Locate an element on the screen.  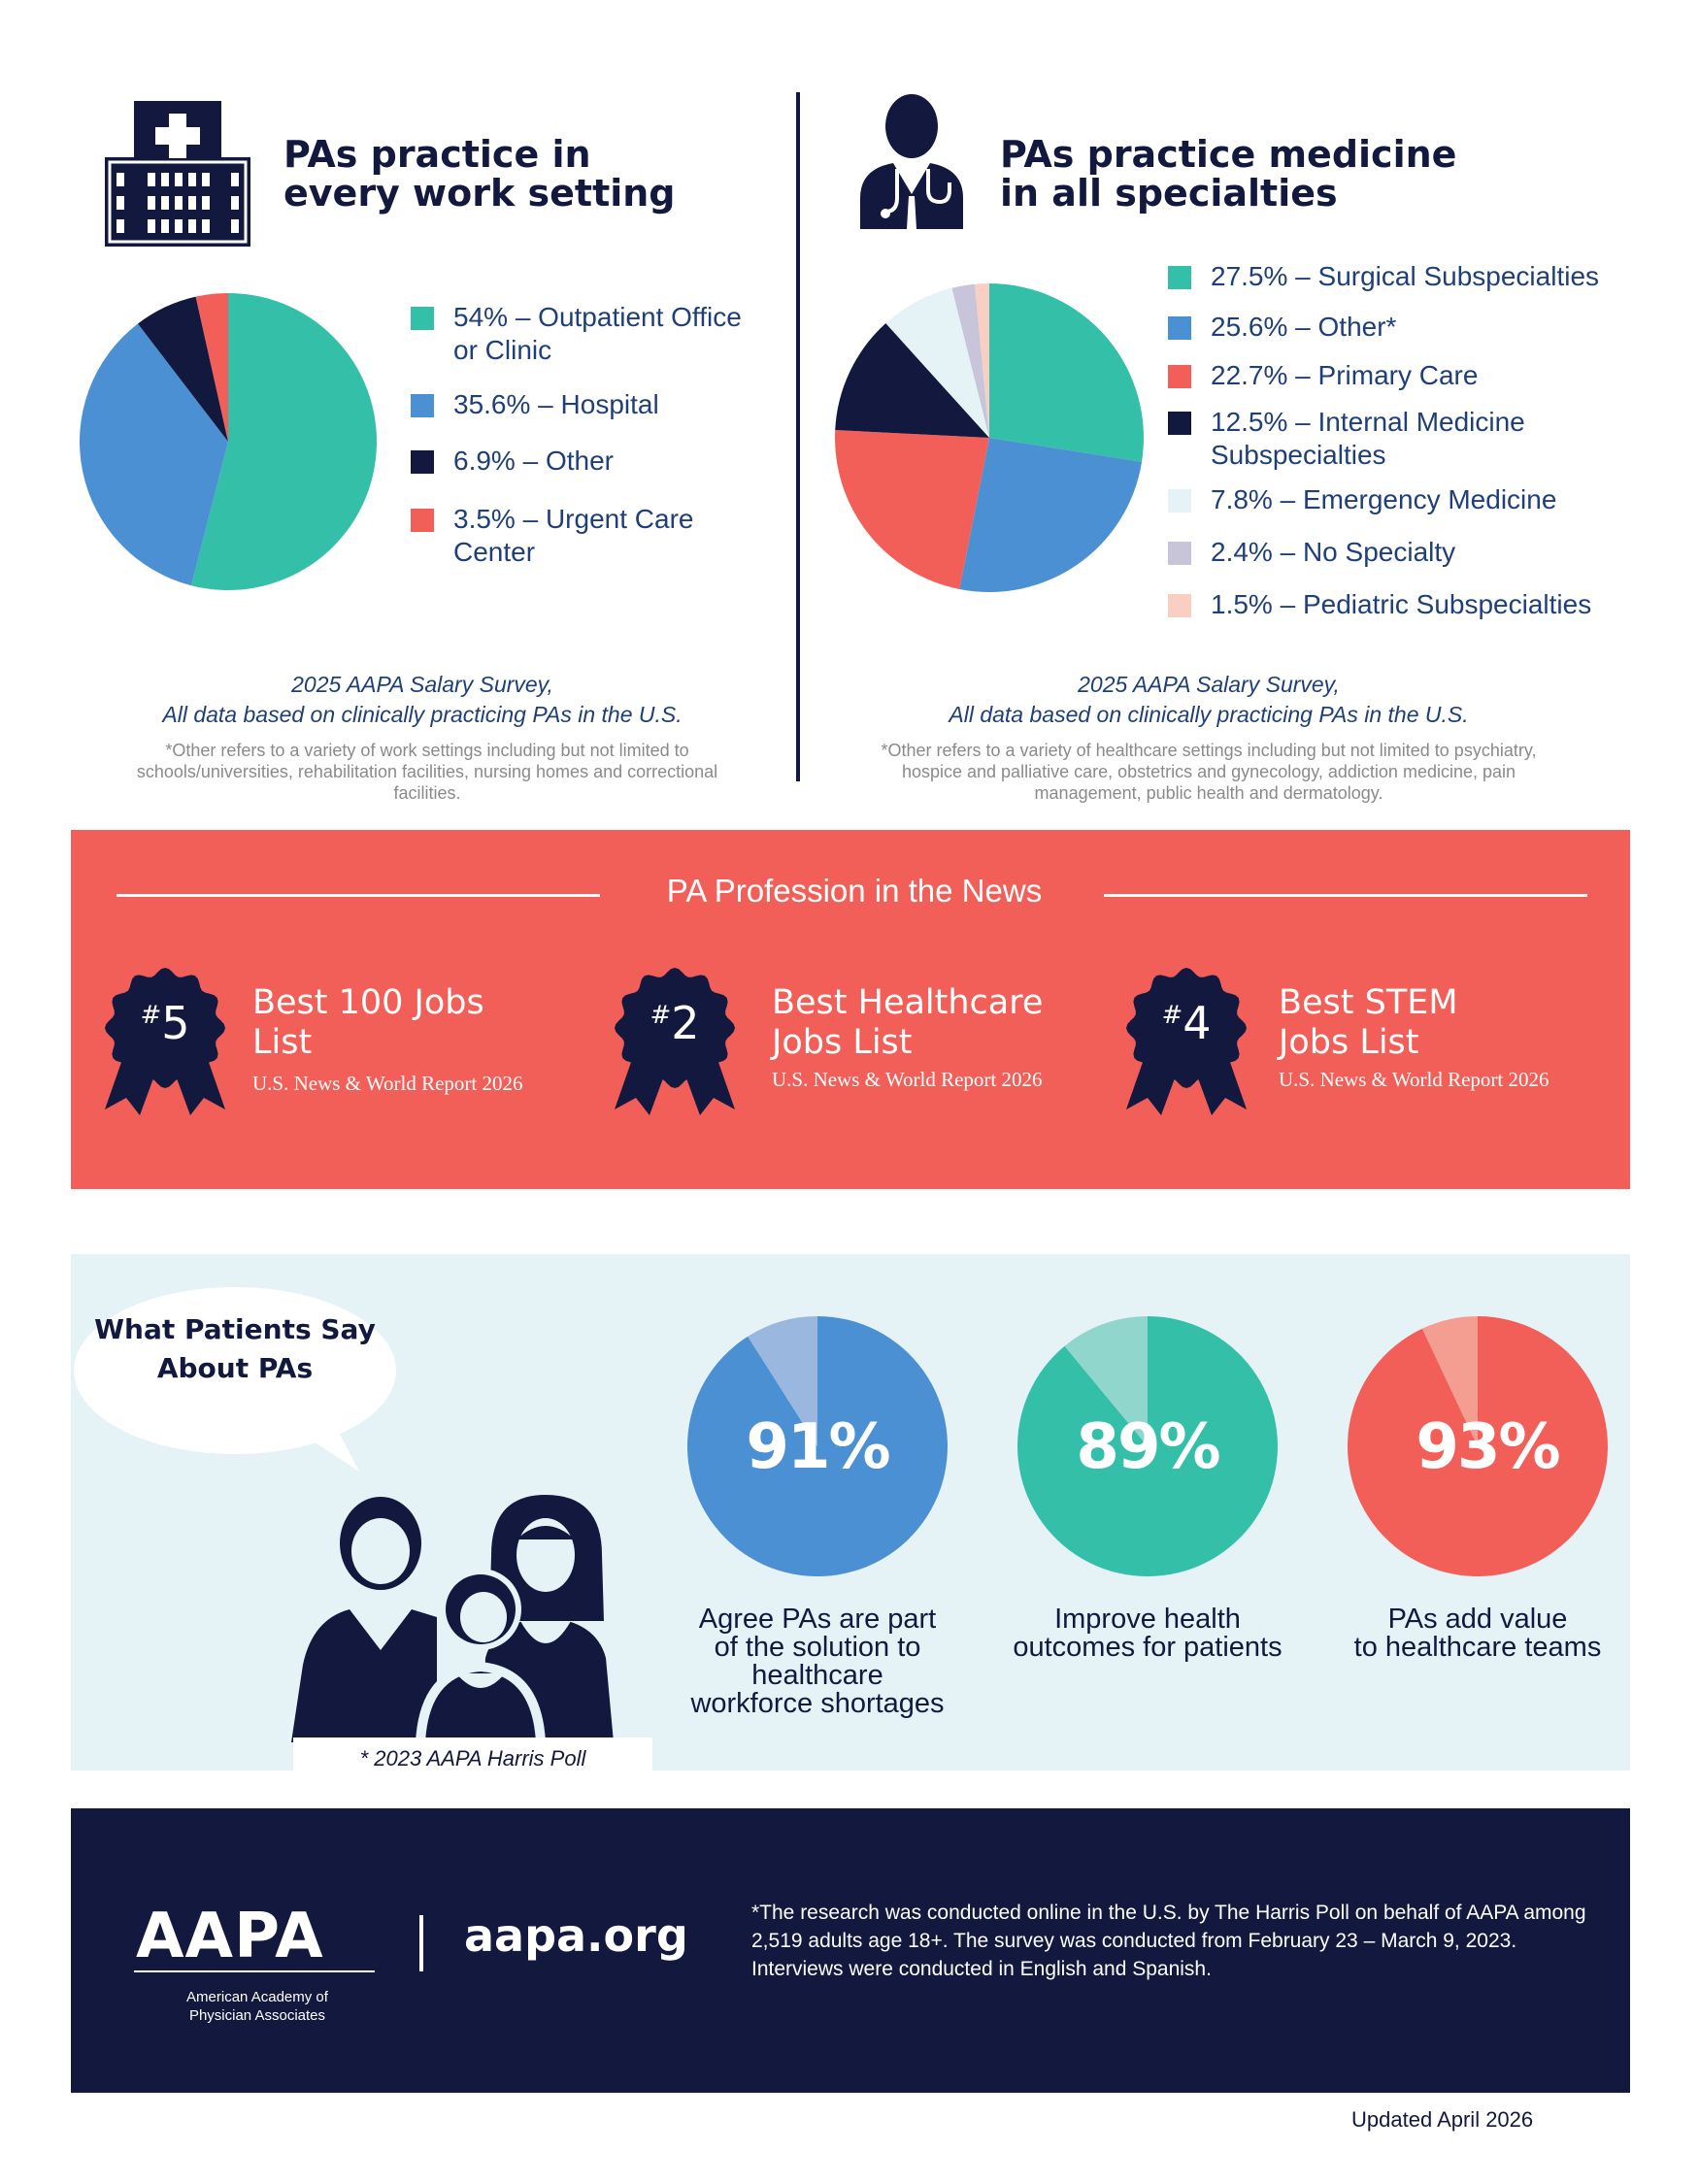
speech-bubble is located at coordinates (235, 1379).